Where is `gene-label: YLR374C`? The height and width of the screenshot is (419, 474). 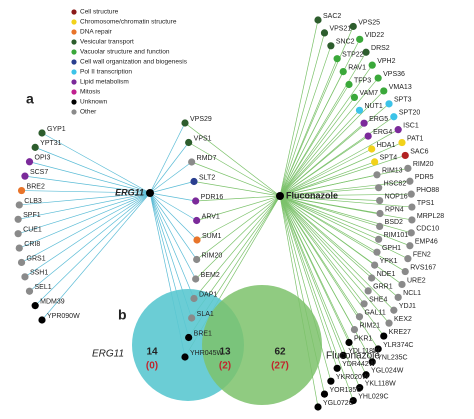 gene-label: YLR374C is located at coordinates (398, 345).